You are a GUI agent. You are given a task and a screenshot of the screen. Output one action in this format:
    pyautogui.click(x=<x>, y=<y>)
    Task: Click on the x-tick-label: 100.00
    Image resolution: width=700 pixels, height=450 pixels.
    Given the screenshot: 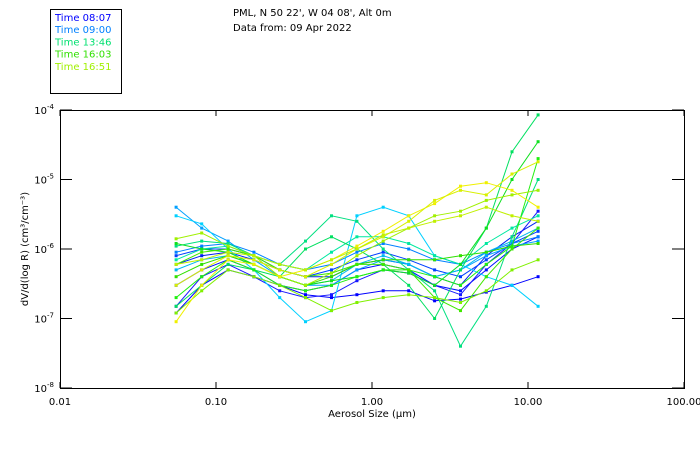 What is the action you would take?
    pyautogui.click(x=683, y=402)
    